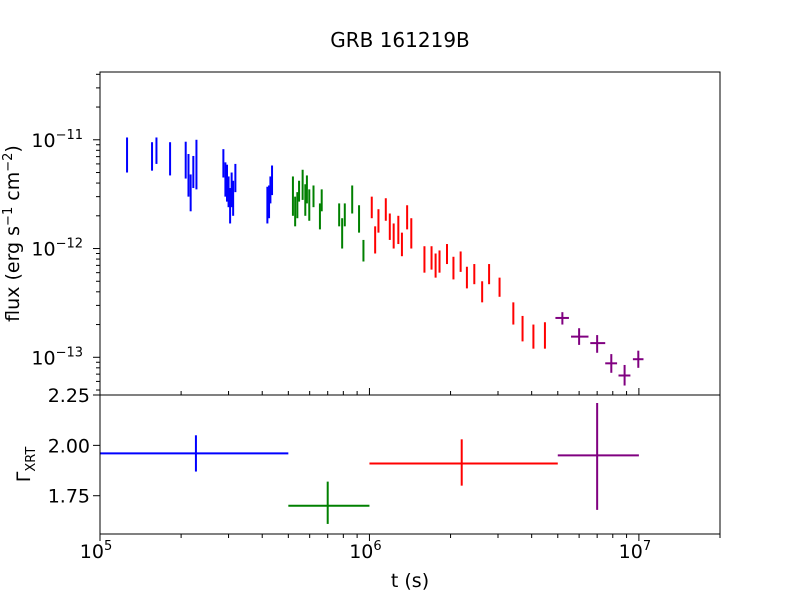  Describe the element at coordinates (400, 40) in the screenshot. I see `chart-title: GRB 161219B` at that location.